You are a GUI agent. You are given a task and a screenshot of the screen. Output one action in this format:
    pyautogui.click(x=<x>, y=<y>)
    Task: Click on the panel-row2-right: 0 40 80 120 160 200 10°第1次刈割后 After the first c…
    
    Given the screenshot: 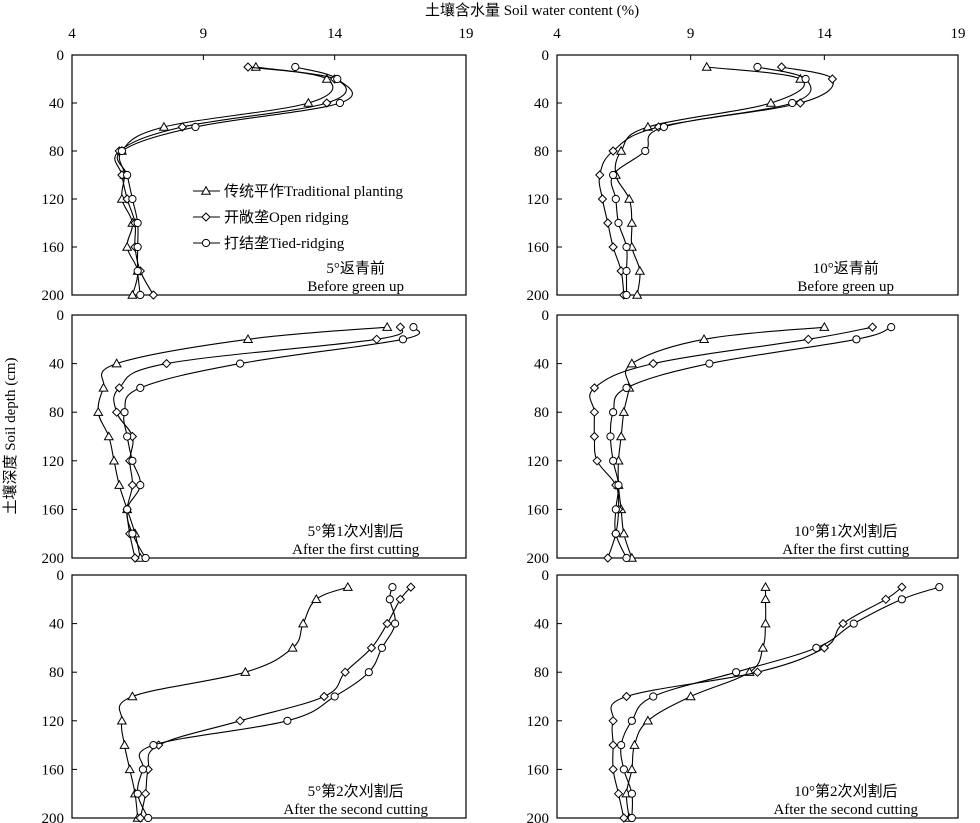 What is the action you would take?
    pyautogui.click(x=743, y=437)
    